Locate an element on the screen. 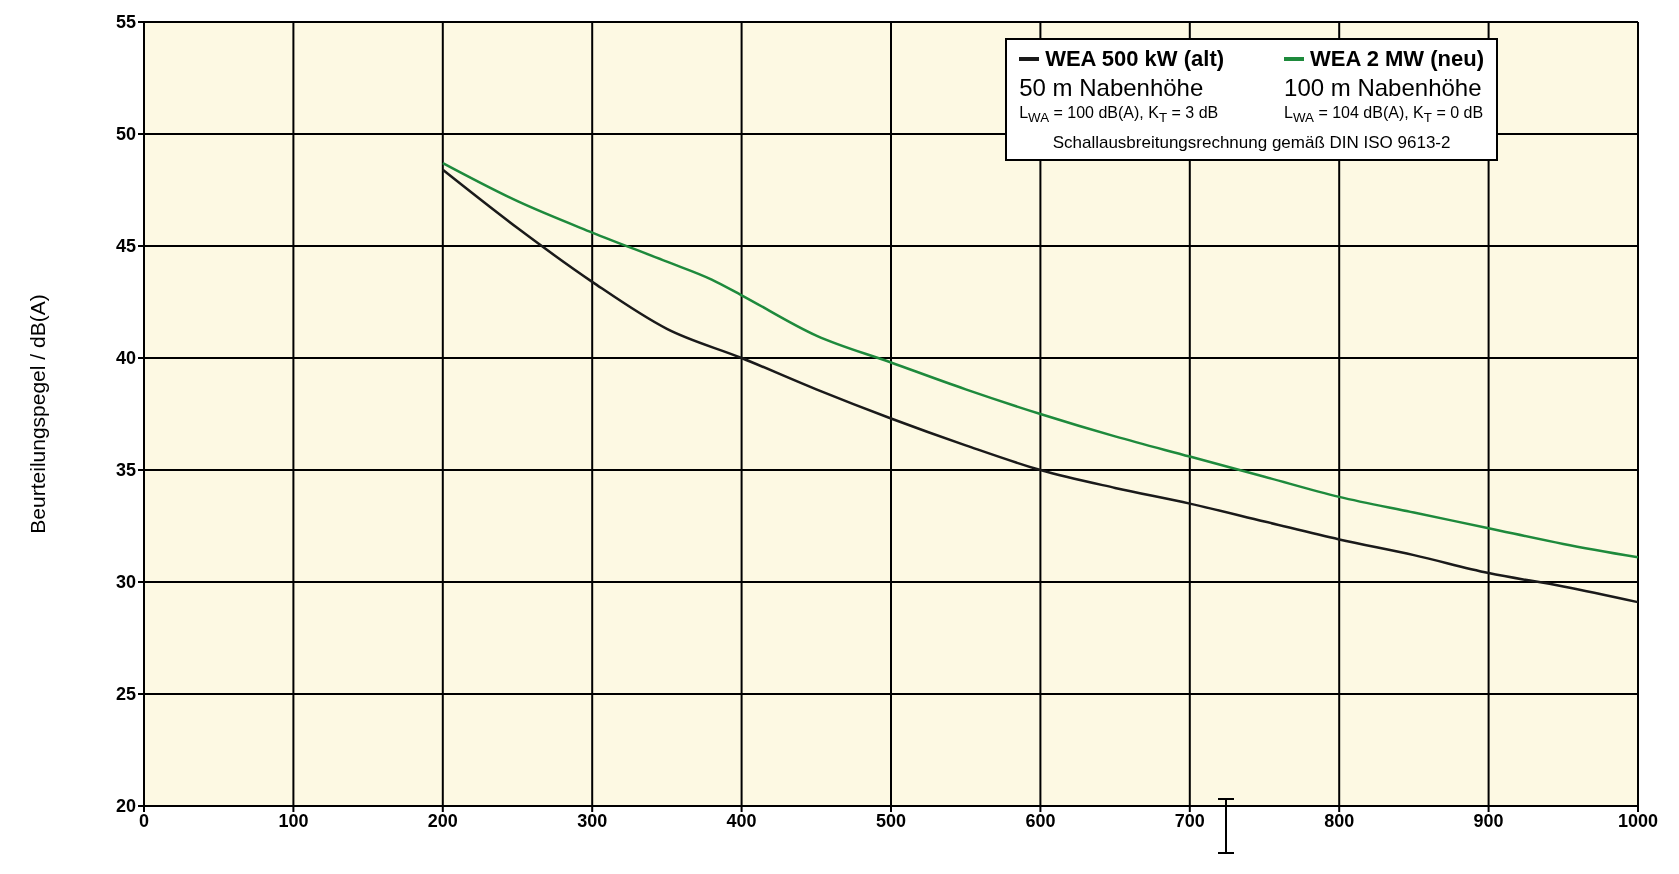 This screenshot has width=1679, height=874. annotation: Schallausbreitungsrechnung gemäß DIN ISO 9613-2 is located at coordinates (1251, 143).